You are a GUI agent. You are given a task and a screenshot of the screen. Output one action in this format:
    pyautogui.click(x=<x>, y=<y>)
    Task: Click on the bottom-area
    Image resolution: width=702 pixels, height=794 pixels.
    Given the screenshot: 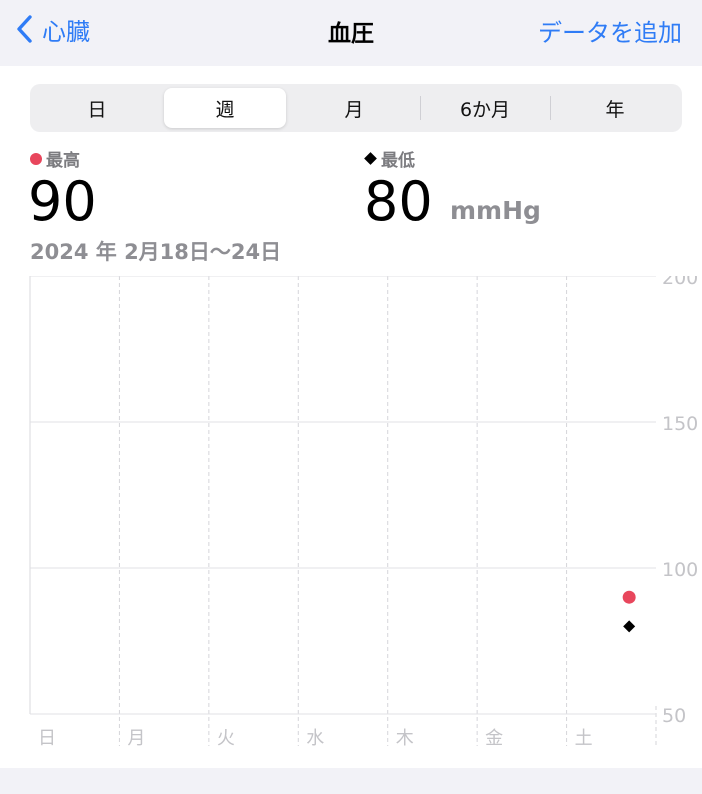 What is the action you would take?
    pyautogui.click(x=351, y=781)
    